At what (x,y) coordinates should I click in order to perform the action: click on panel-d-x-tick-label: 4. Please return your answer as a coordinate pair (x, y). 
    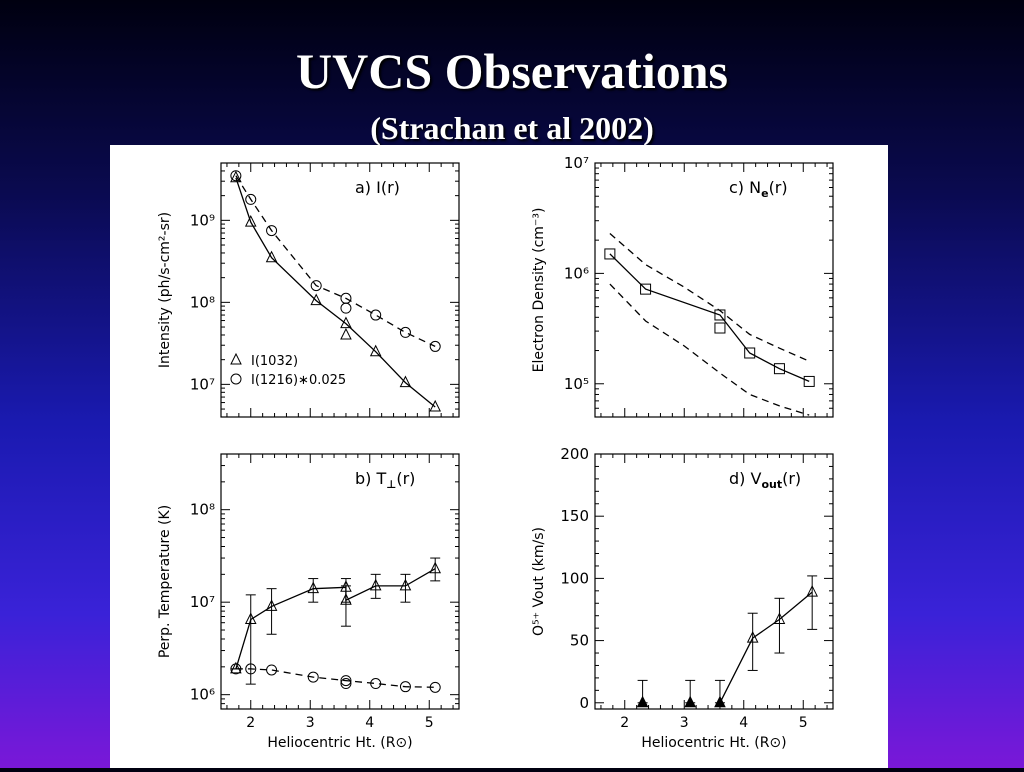
    Looking at the image, I should click on (743, 723).